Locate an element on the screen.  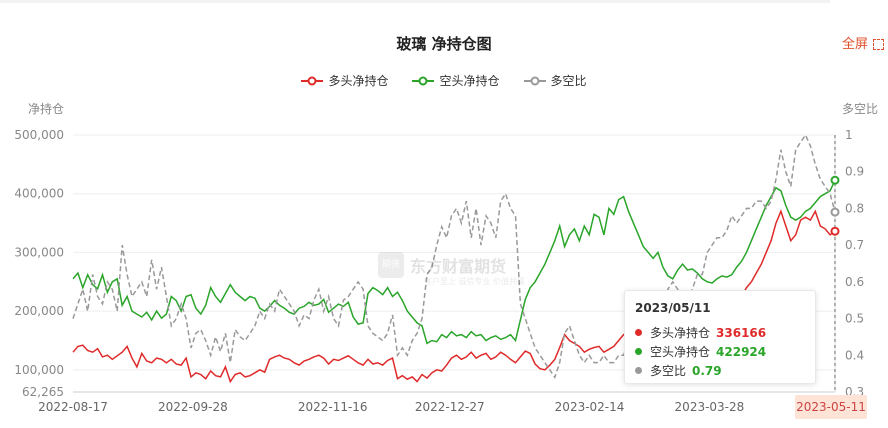
x-tick-label: 2023-02-14 is located at coordinates (590, 407).